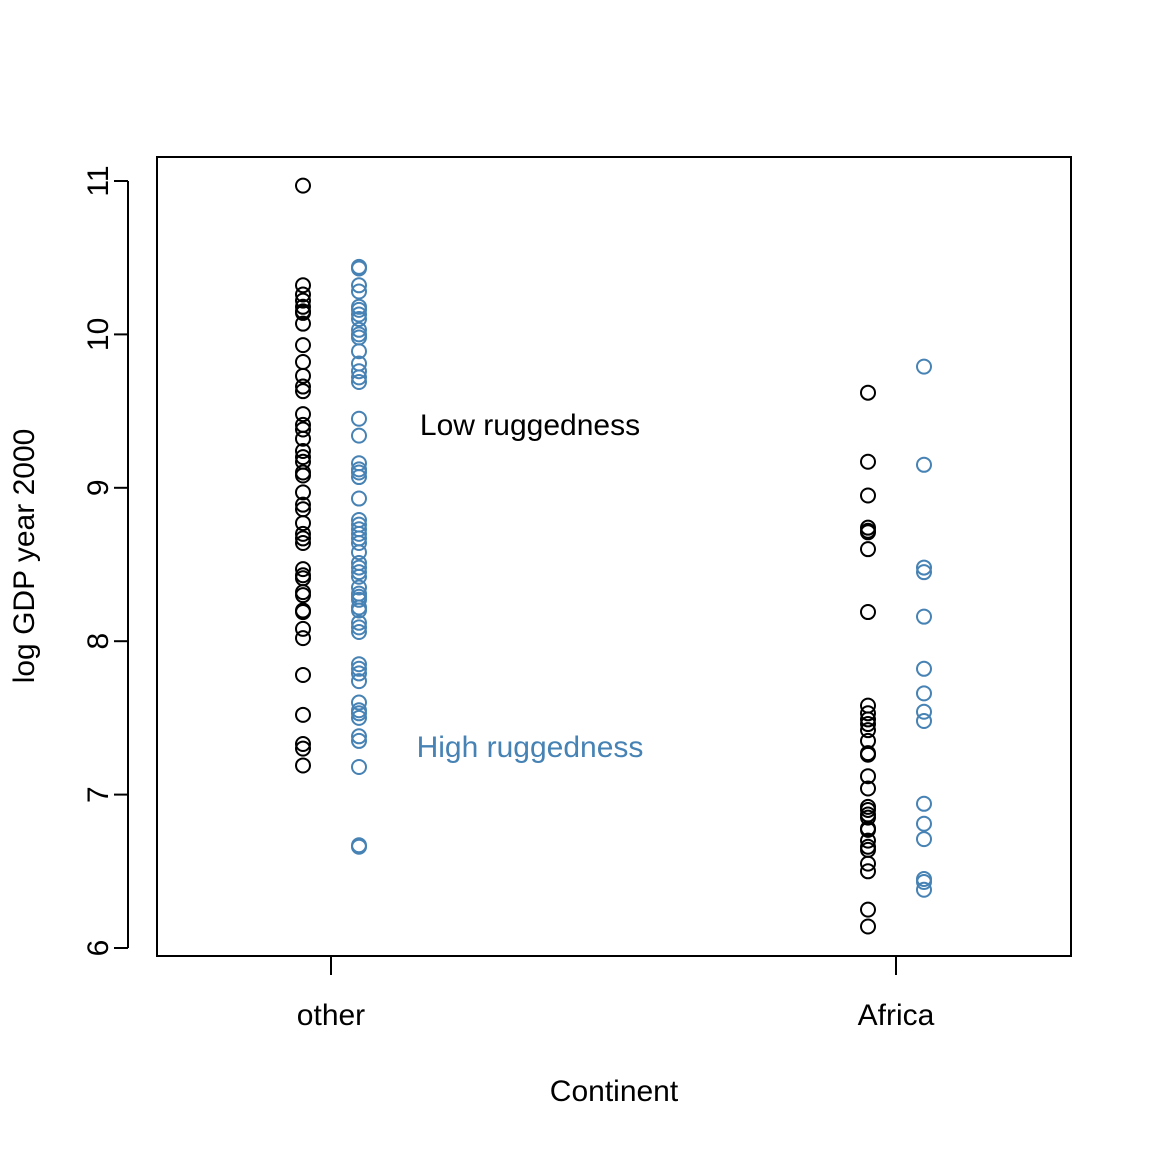 This screenshot has height=1152, width=1152. I want to click on y-tick-label: 10, so click(98, 334).